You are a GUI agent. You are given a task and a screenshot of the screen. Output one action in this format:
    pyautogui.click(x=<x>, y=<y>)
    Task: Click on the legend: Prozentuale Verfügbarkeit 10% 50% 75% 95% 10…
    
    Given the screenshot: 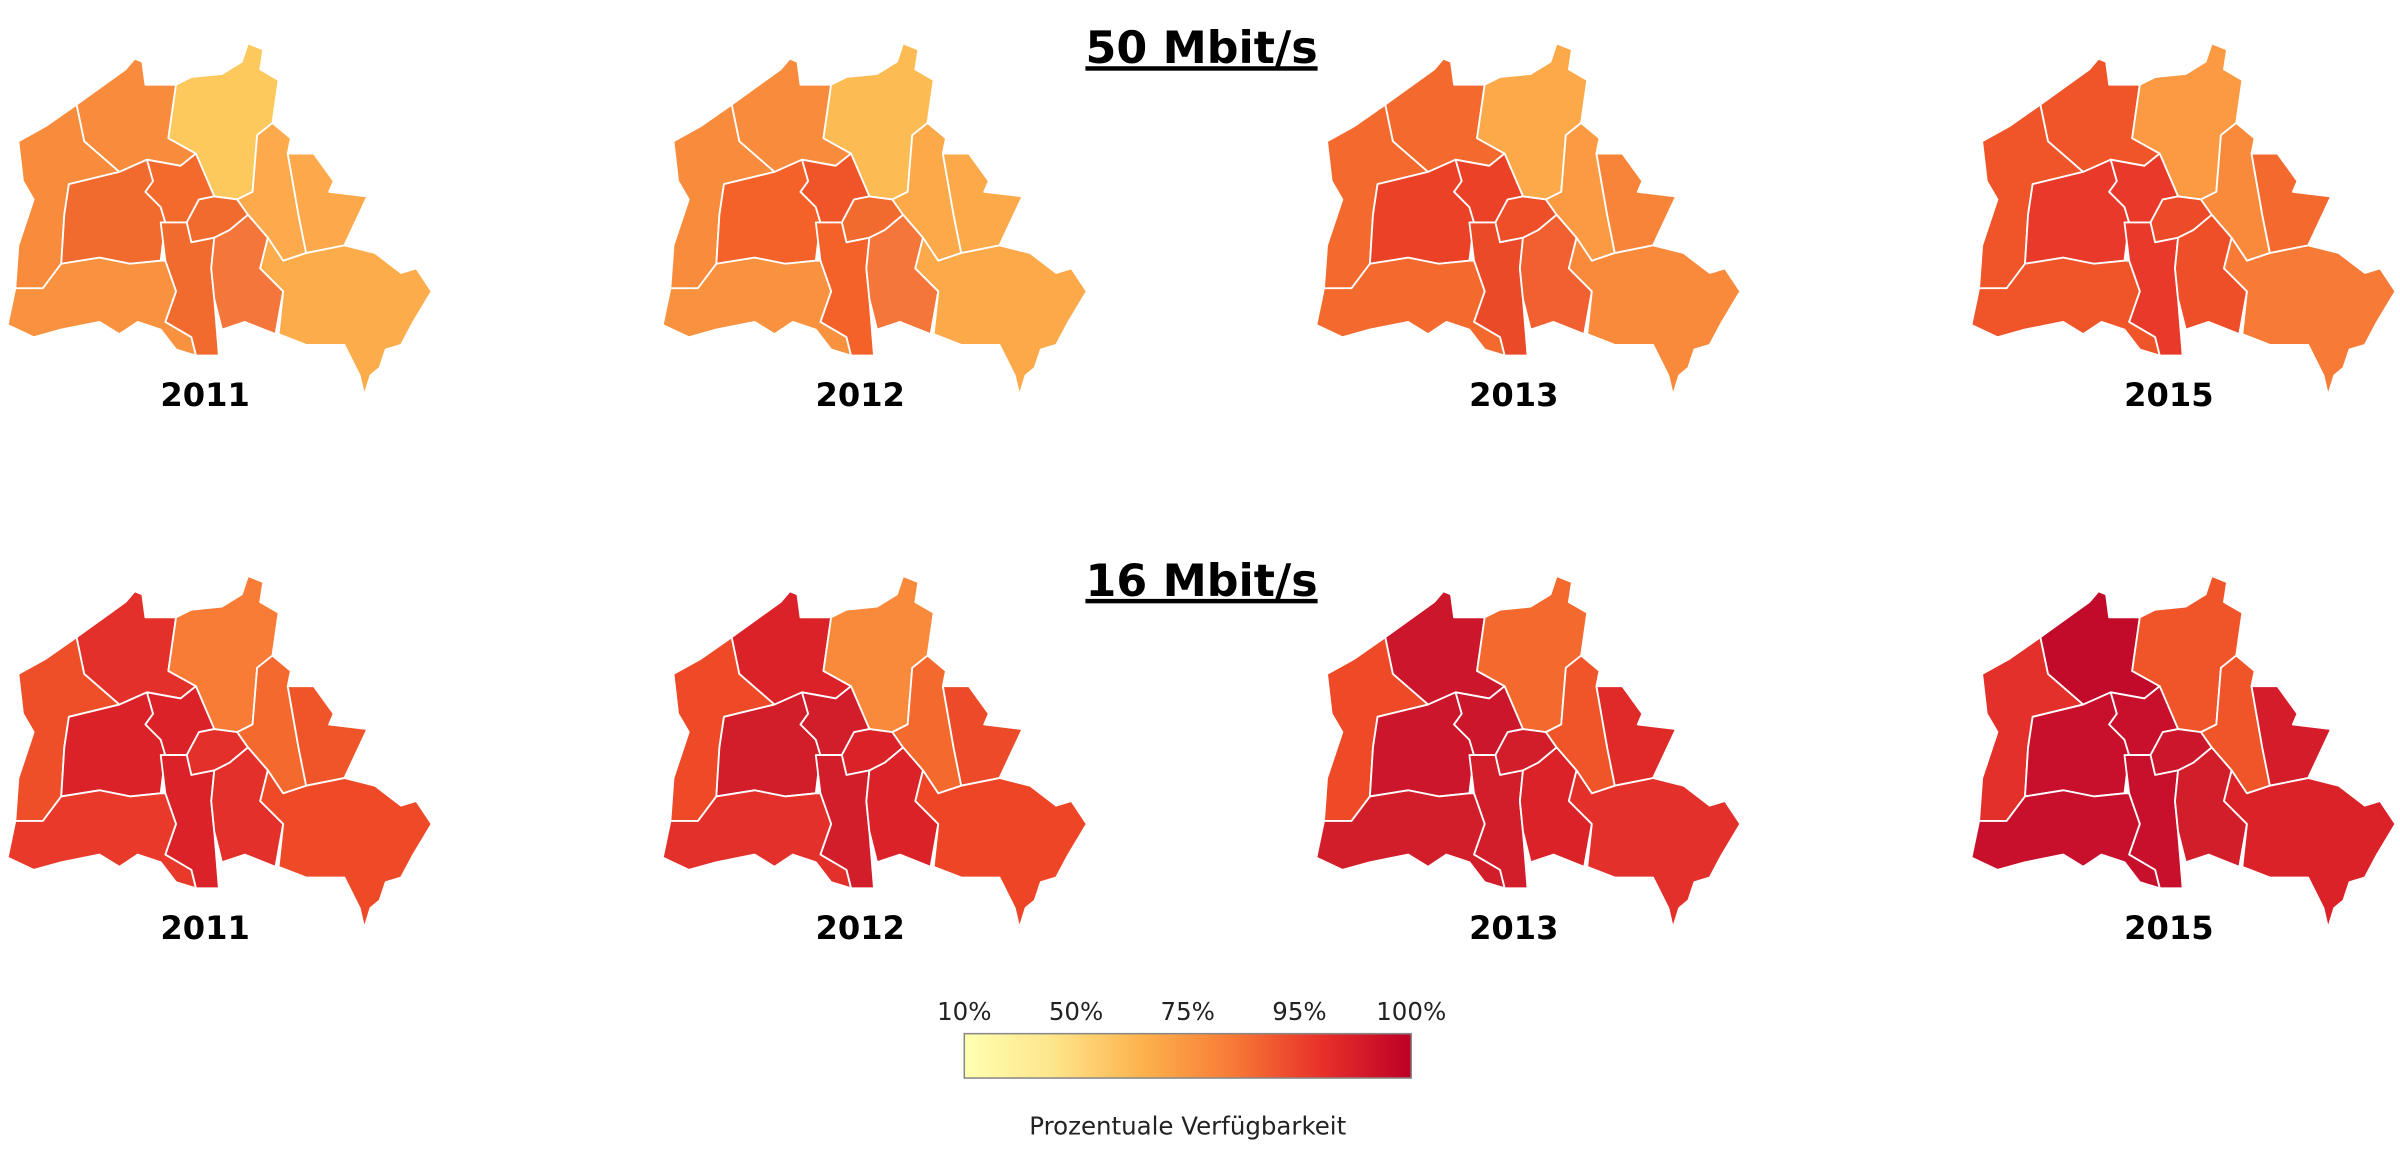 What is the action you would take?
    pyautogui.click(x=1191, y=1069)
    